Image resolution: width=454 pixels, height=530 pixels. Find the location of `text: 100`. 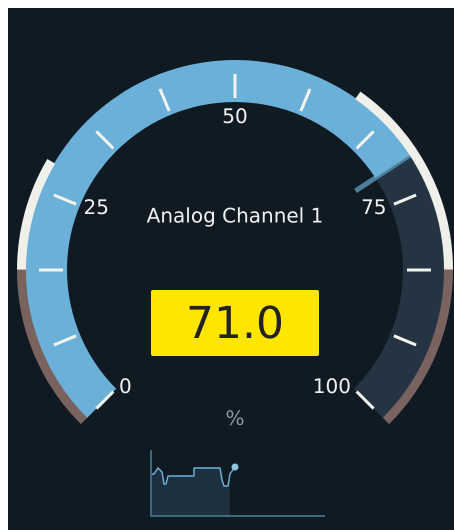

text: 100 is located at coordinates (331, 386).